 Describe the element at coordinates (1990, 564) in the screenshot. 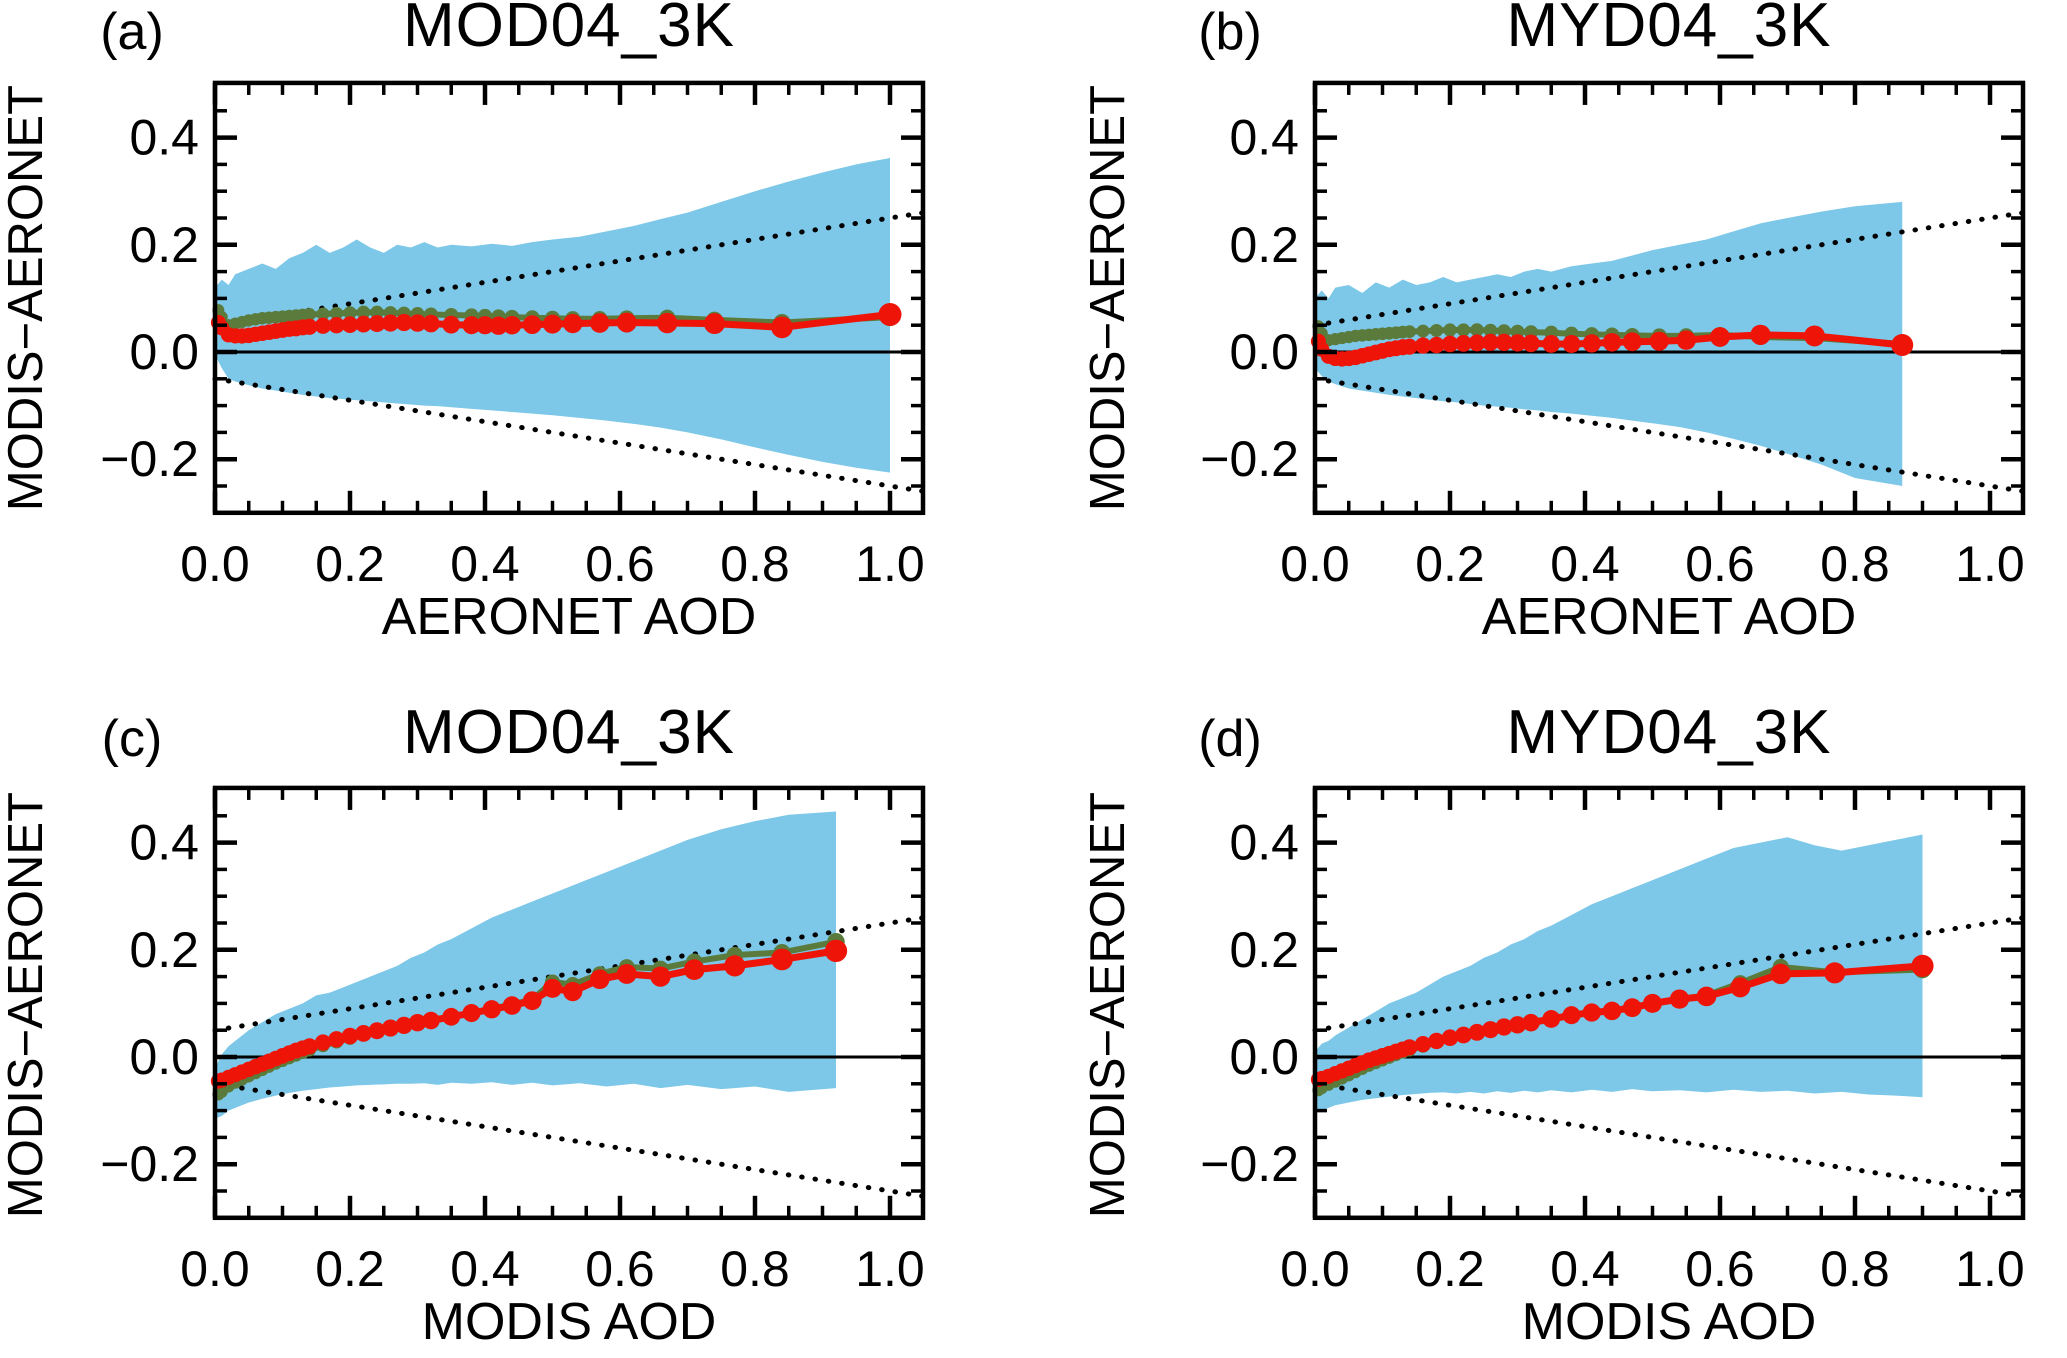

I see `x-tick-label: 1.0` at that location.